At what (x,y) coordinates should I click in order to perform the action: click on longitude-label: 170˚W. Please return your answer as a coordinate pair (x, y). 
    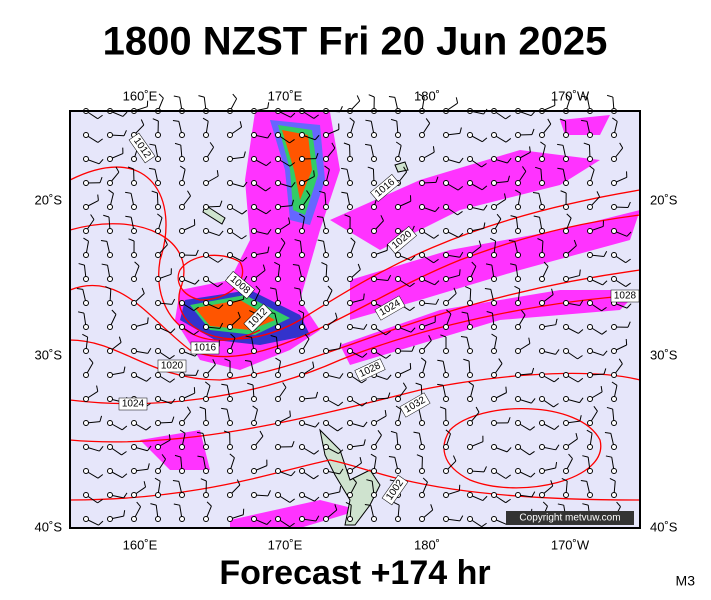
    Looking at the image, I should click on (570, 544).